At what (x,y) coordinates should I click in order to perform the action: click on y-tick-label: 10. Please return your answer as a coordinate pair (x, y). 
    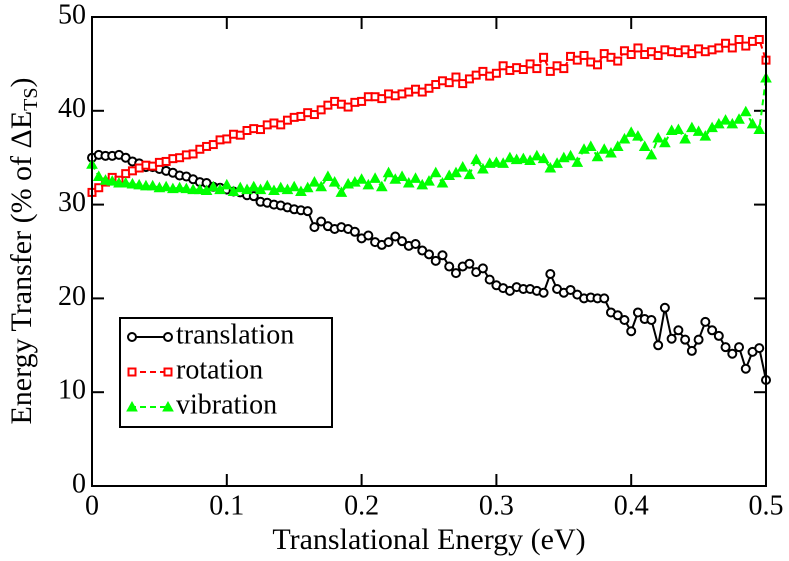
    Looking at the image, I should click on (72, 390).